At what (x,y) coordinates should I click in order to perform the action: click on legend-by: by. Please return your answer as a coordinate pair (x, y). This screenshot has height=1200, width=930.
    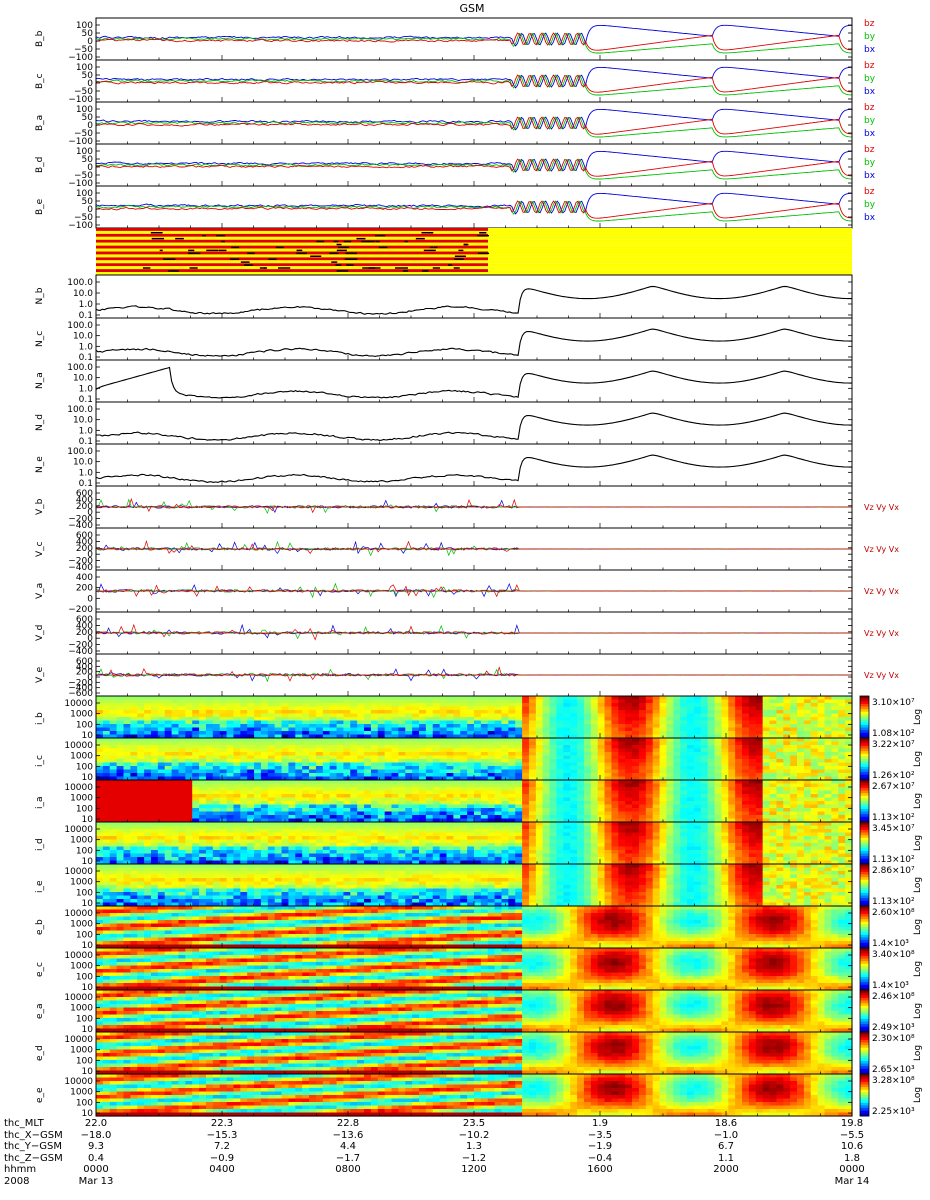
    Looking at the image, I should click on (870, 163).